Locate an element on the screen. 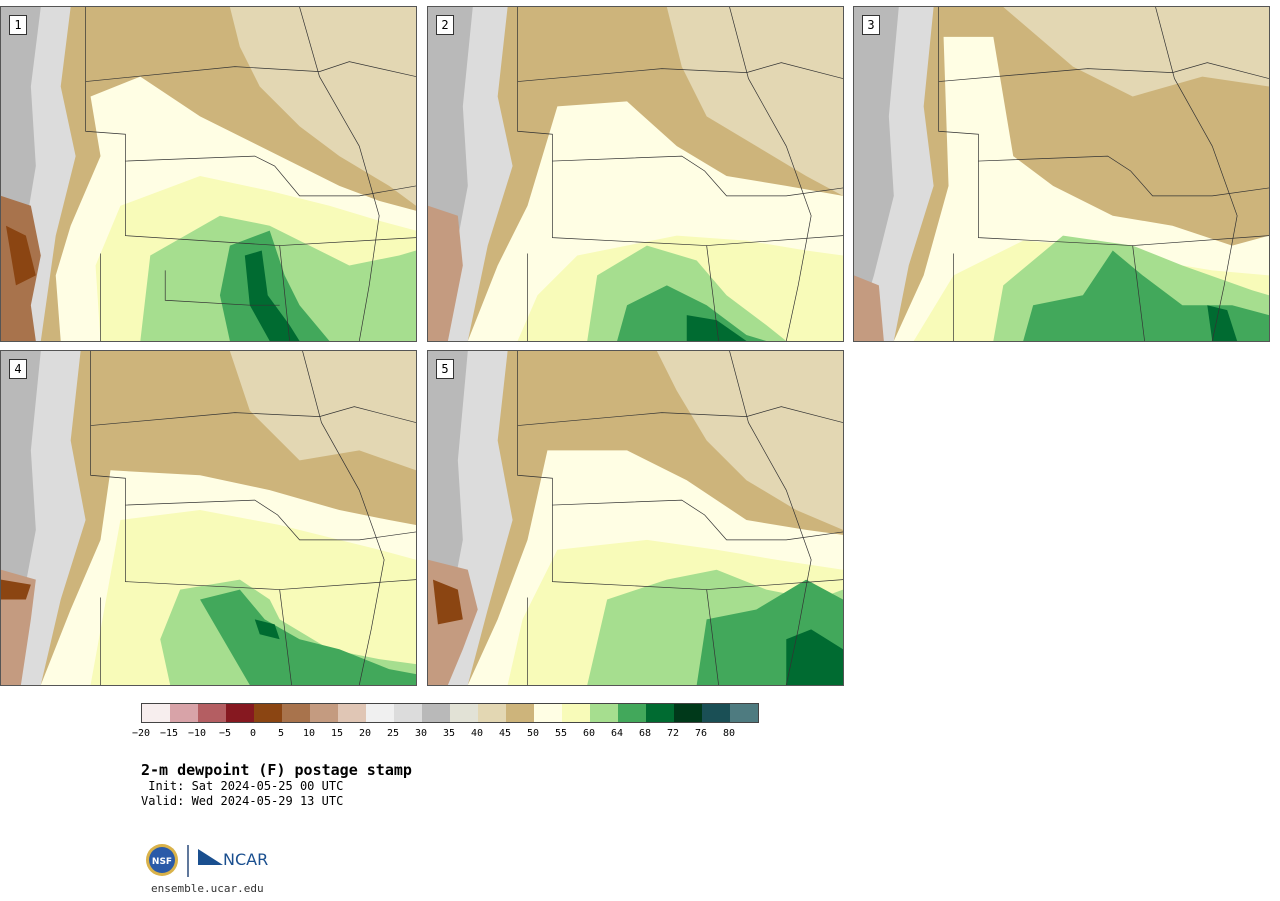 The height and width of the screenshot is (901, 1280). colorbar-tick-label: 25 is located at coordinates (393, 733).